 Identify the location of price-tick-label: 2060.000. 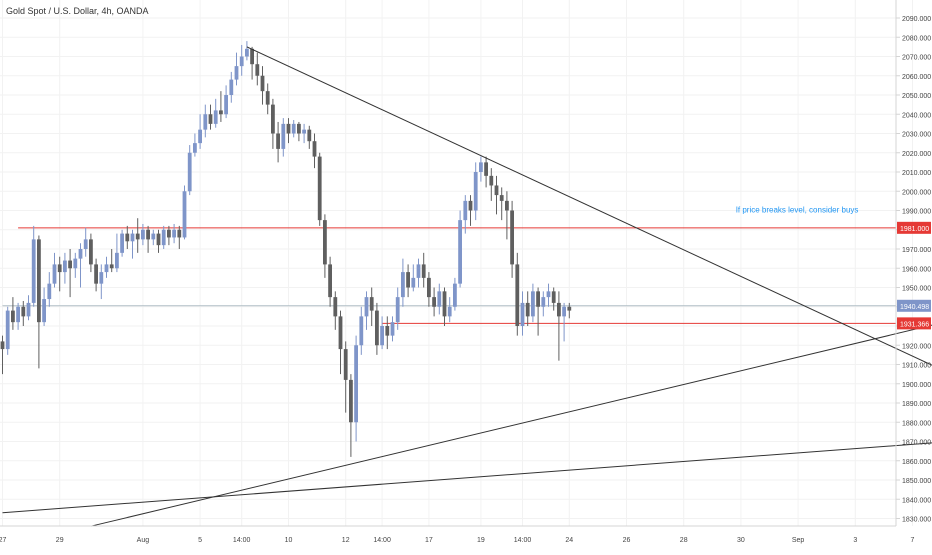
(916, 77).